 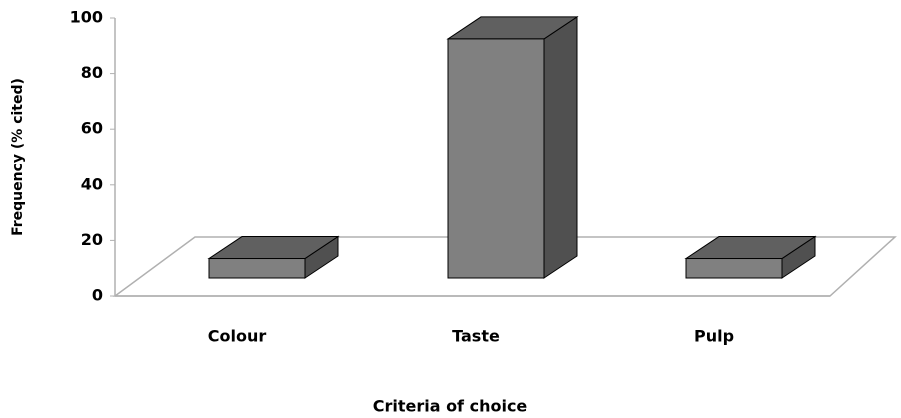 What do you see at coordinates (714, 336) in the screenshot?
I see `x-tick-label: Pulp` at bounding box center [714, 336].